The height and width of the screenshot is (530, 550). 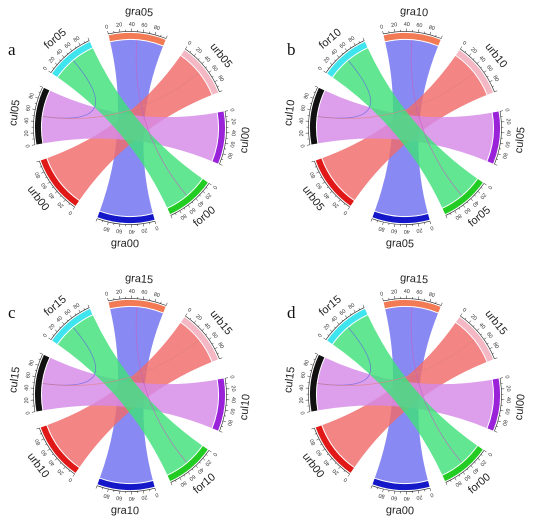 What do you see at coordinates (396, 362) in the screenshot?
I see `chord-link-line` at bounding box center [396, 362].